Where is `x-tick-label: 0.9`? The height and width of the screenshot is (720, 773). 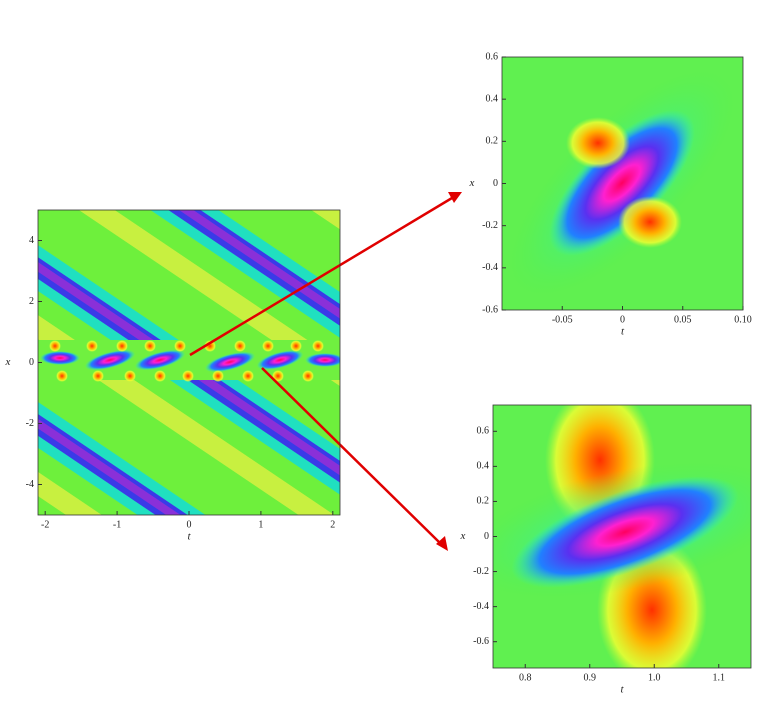 x-tick-label: 0.9 is located at coordinates (590, 677).